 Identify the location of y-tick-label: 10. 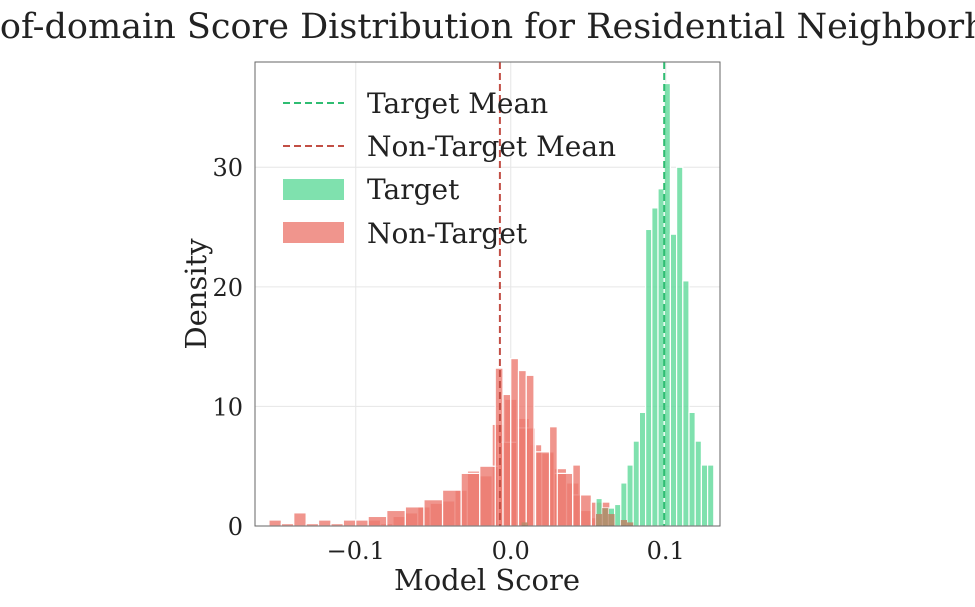
(227, 407).